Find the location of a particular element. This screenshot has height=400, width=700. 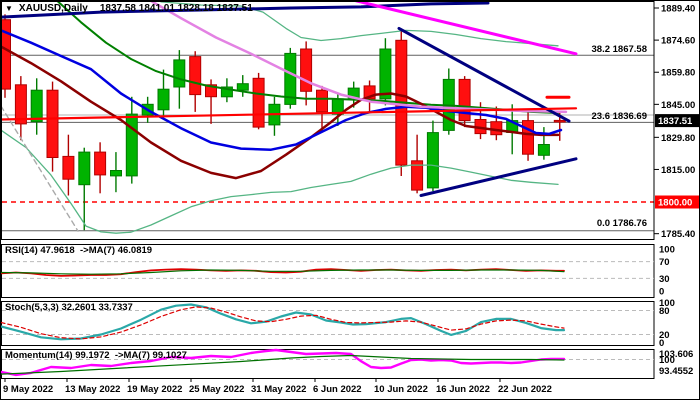

time-axis is located at coordinates (327, 389).